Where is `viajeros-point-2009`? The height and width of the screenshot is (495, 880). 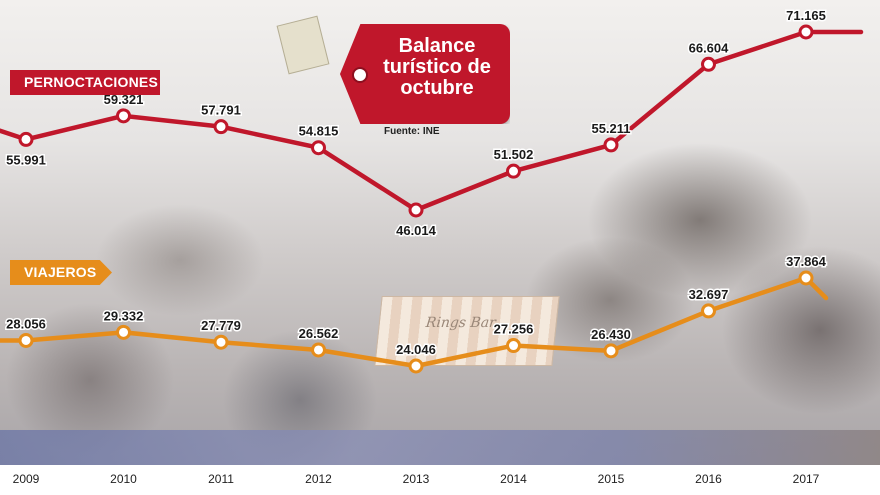
viajeros-point-2009 is located at coordinates (26, 340).